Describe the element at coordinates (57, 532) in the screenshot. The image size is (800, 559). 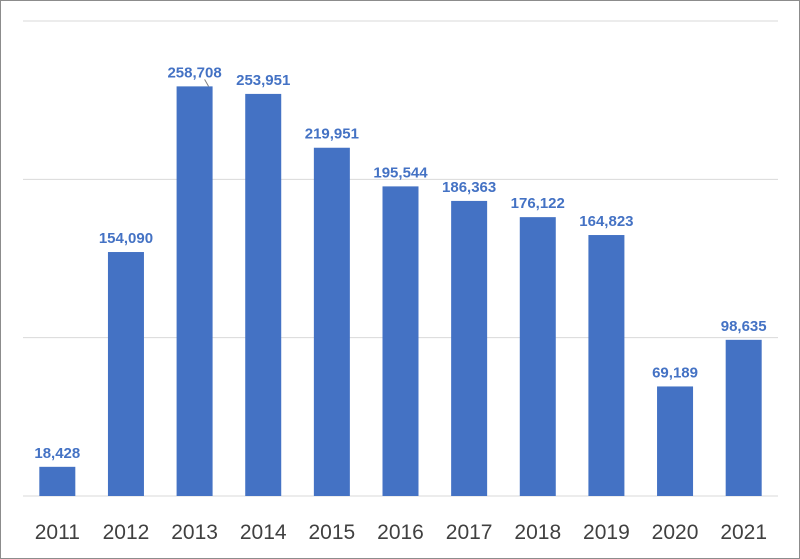
I see `x-tick-label-2011: 2011` at that location.